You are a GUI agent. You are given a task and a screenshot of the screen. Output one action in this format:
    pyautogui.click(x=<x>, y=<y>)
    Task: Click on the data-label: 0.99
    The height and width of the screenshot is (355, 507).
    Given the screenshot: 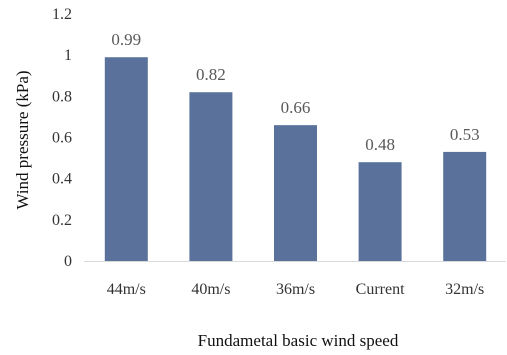 What is the action you would take?
    pyautogui.click(x=126, y=39)
    